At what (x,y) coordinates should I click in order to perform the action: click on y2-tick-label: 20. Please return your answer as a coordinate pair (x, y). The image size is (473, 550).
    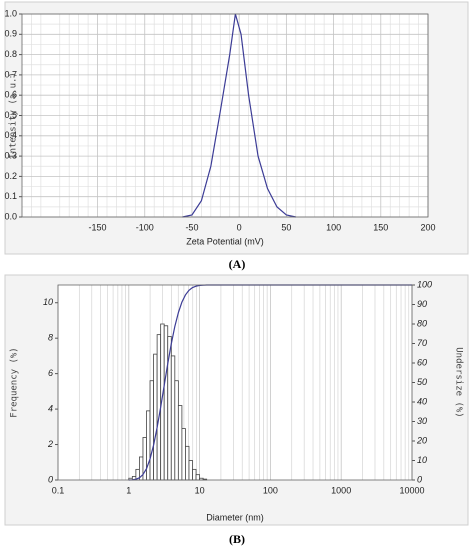
    Looking at the image, I should click on (421, 440).